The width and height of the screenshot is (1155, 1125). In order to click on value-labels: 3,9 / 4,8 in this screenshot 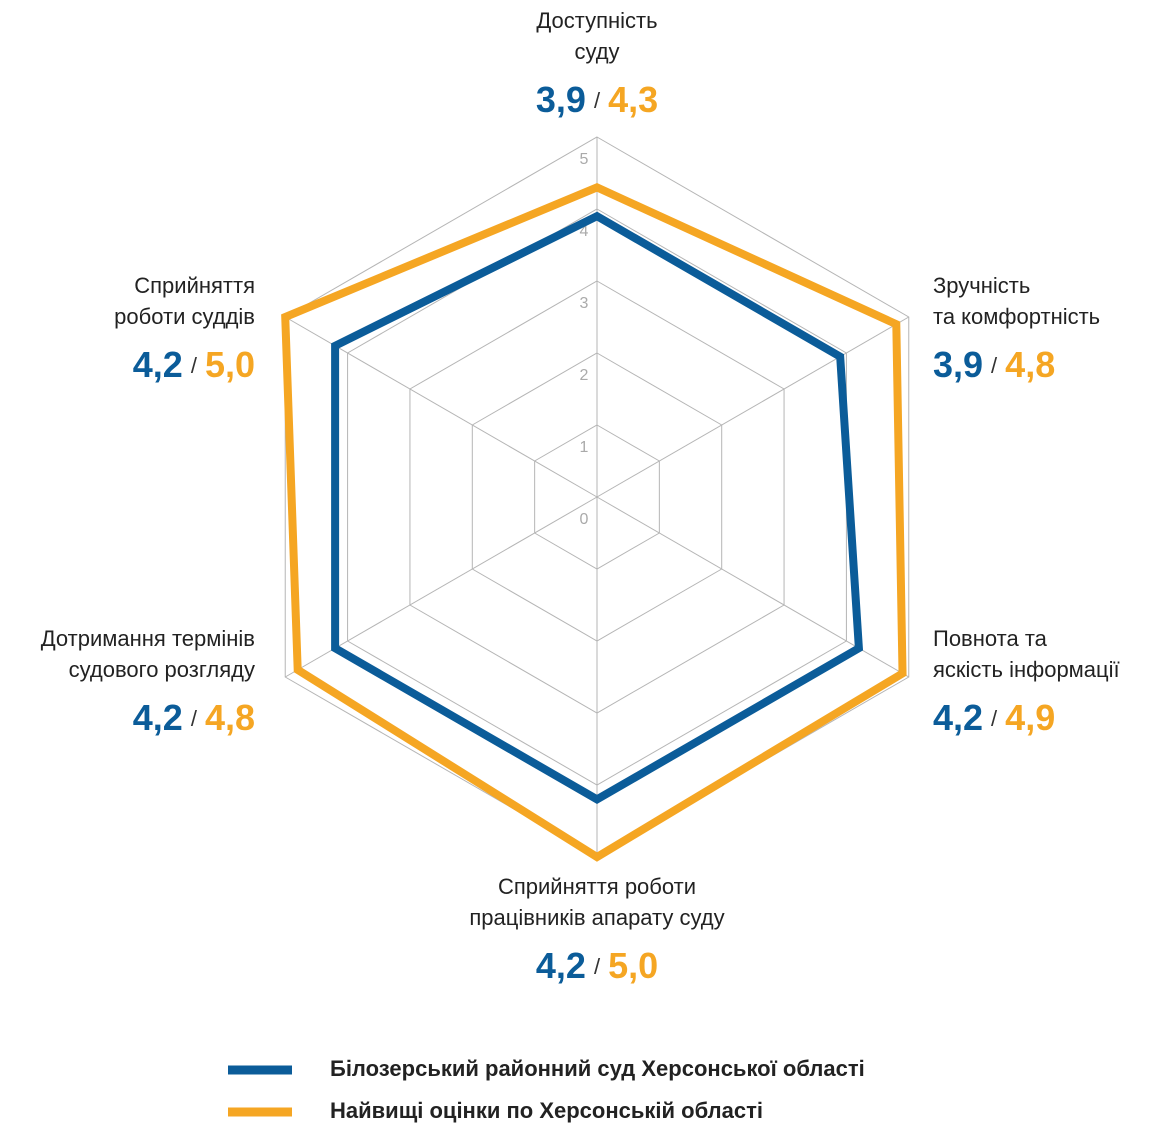, I will do `click(994, 364)`.